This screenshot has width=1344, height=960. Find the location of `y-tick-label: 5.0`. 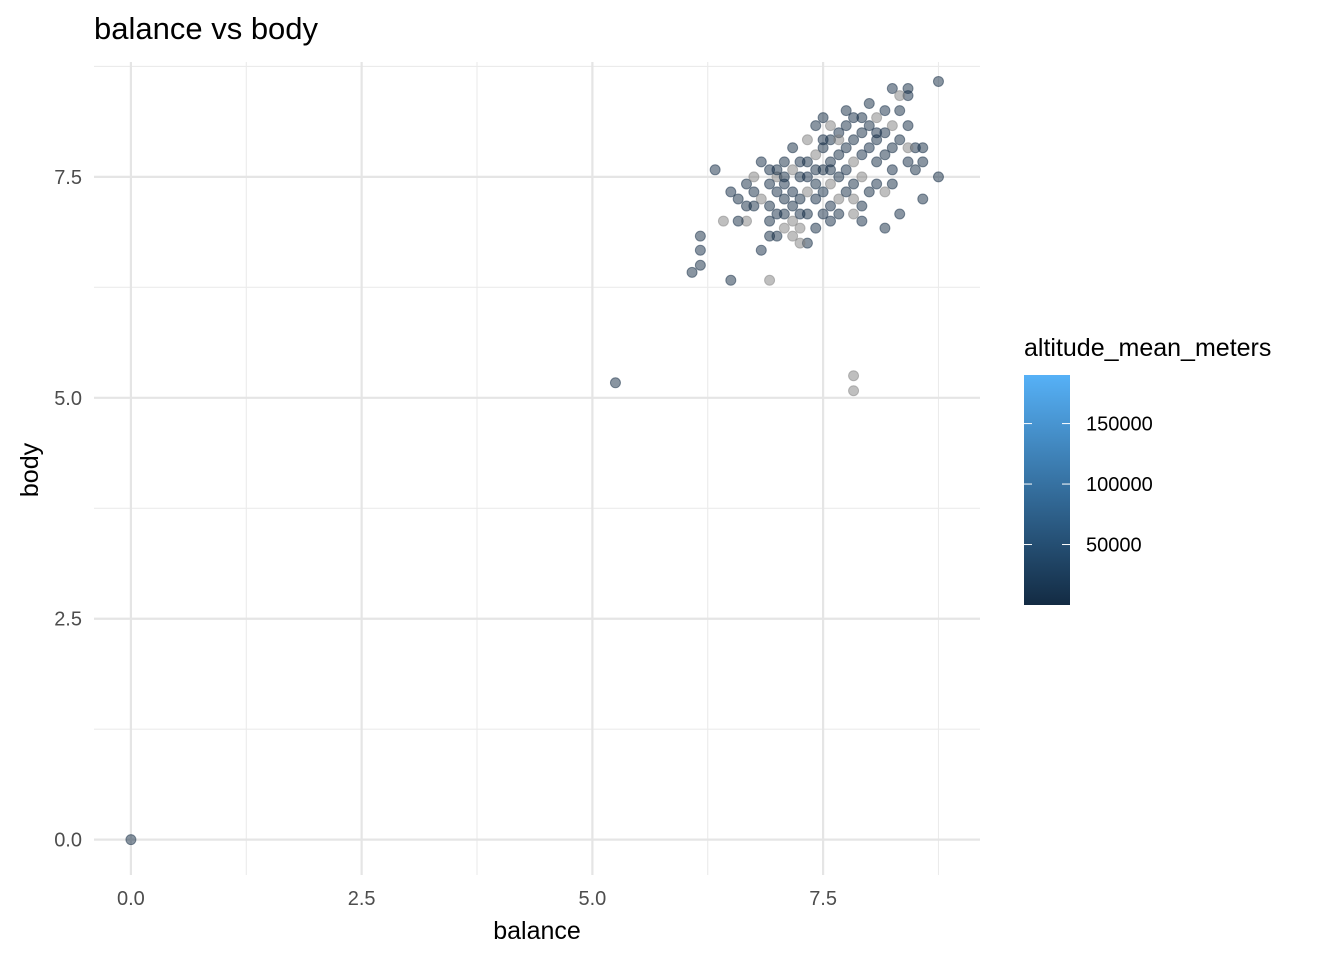

y-tick-label: 5.0 is located at coordinates (68, 399).